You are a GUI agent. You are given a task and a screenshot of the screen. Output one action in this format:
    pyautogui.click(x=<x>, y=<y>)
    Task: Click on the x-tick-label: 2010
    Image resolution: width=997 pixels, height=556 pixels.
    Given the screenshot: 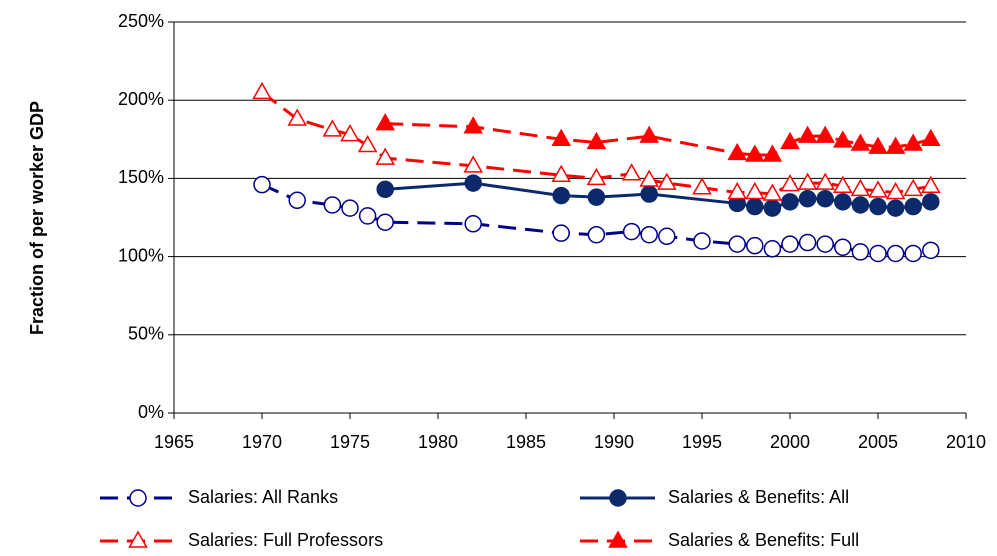 What is the action you would take?
    pyautogui.click(x=966, y=442)
    